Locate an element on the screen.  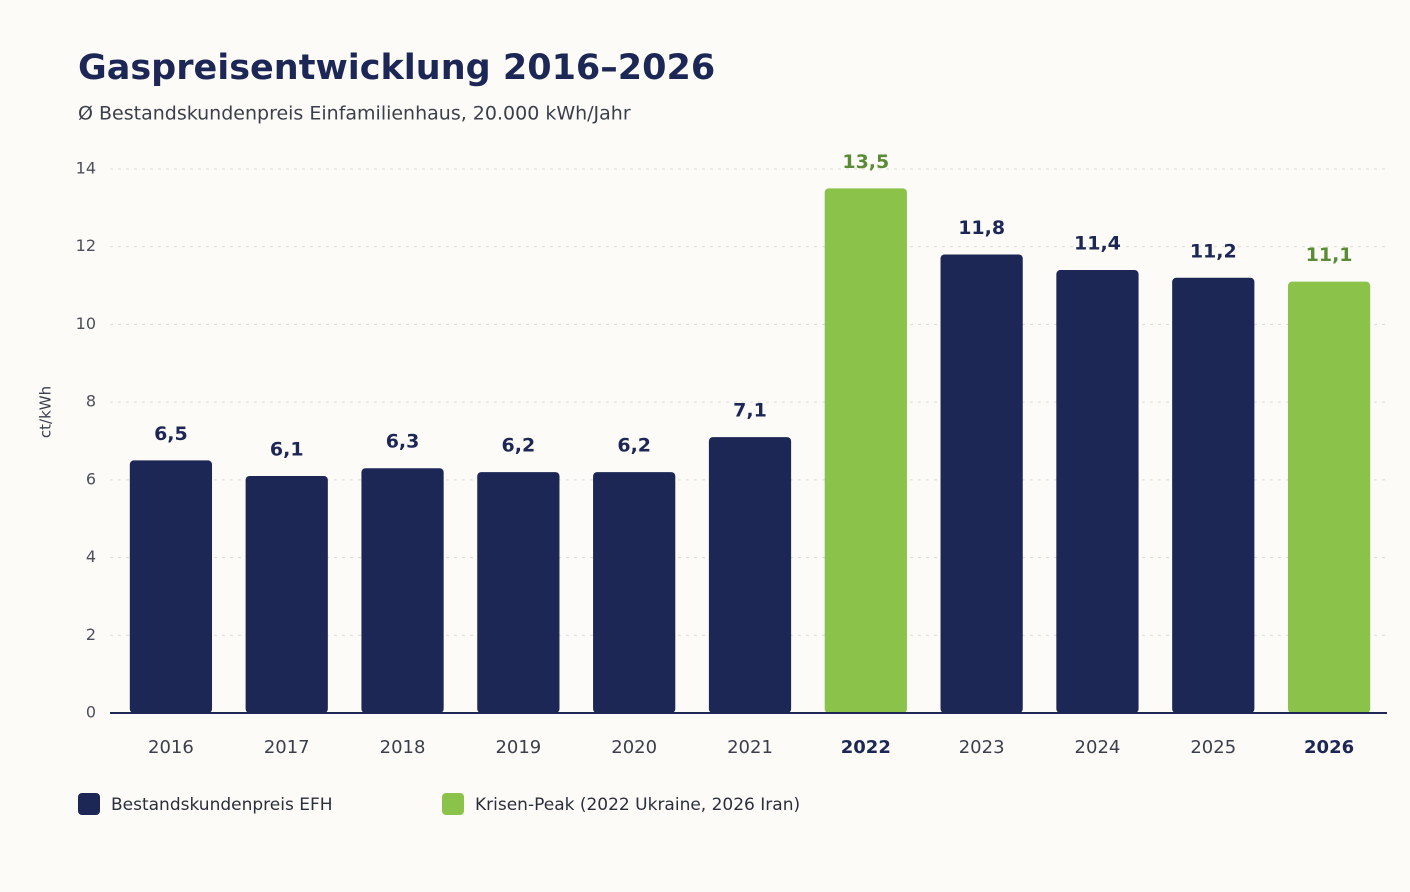
y-tick-label: 8 is located at coordinates (91, 401).